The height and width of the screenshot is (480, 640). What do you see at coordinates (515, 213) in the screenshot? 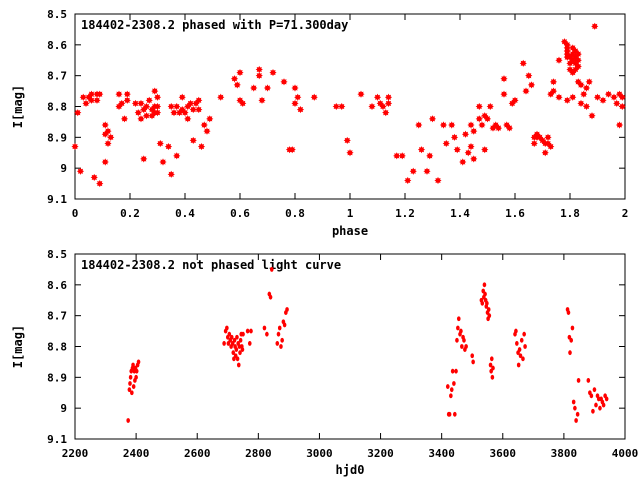
I see `phased-x-tick-label: 1.6` at bounding box center [515, 213].